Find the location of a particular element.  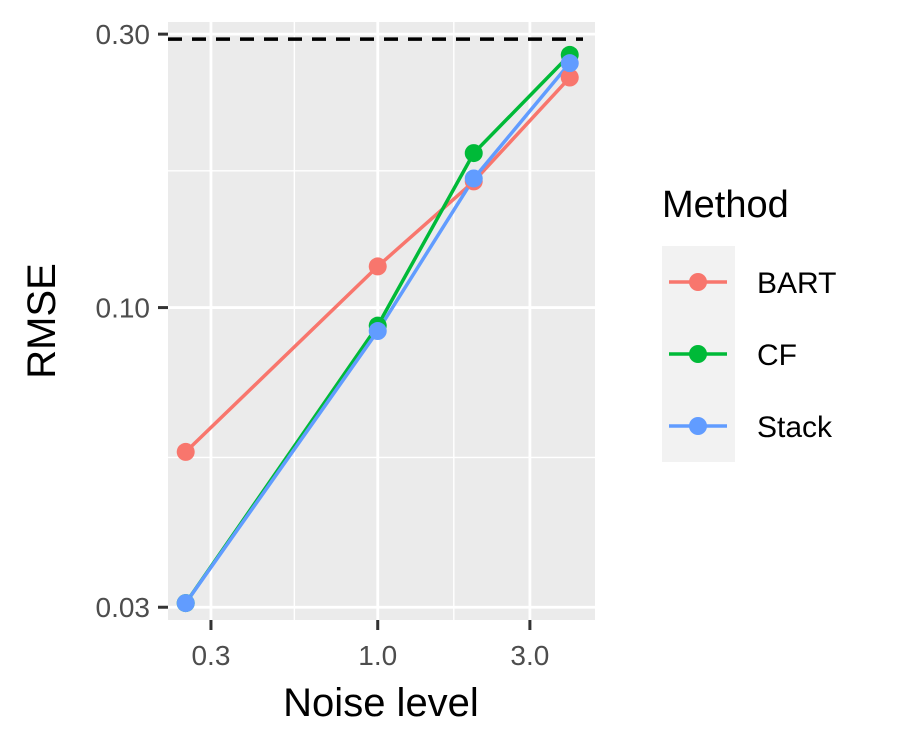

legend-items: BART CF Stack is located at coordinates (752, 355).